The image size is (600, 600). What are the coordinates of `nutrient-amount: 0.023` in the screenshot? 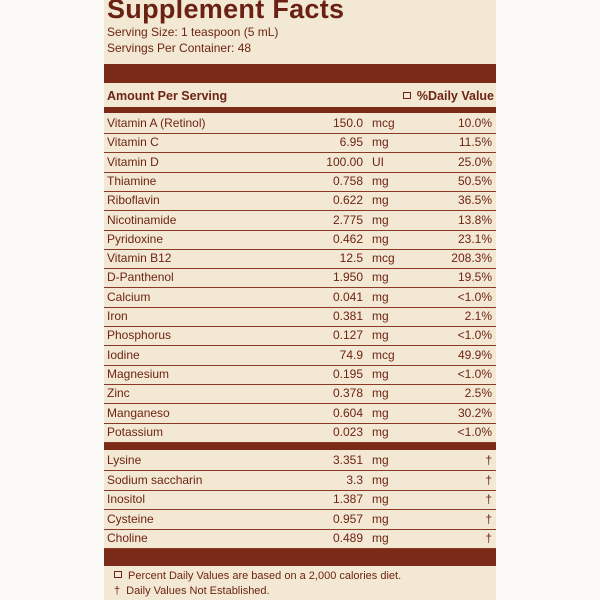 It's located at (347, 431).